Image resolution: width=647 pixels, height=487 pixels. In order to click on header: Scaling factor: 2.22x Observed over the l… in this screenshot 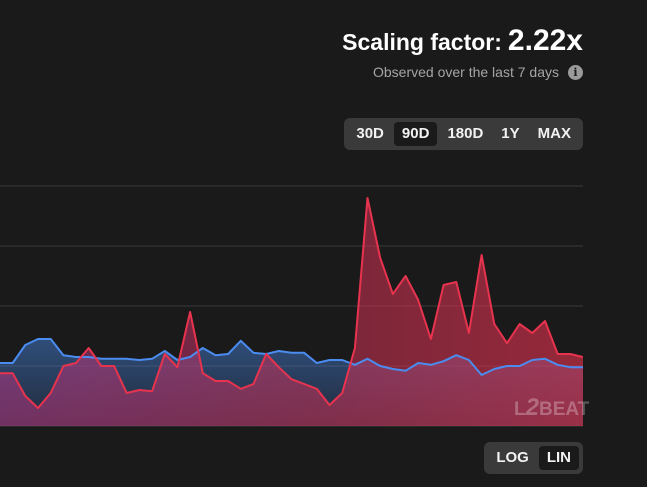, I will do `click(462, 52)`.